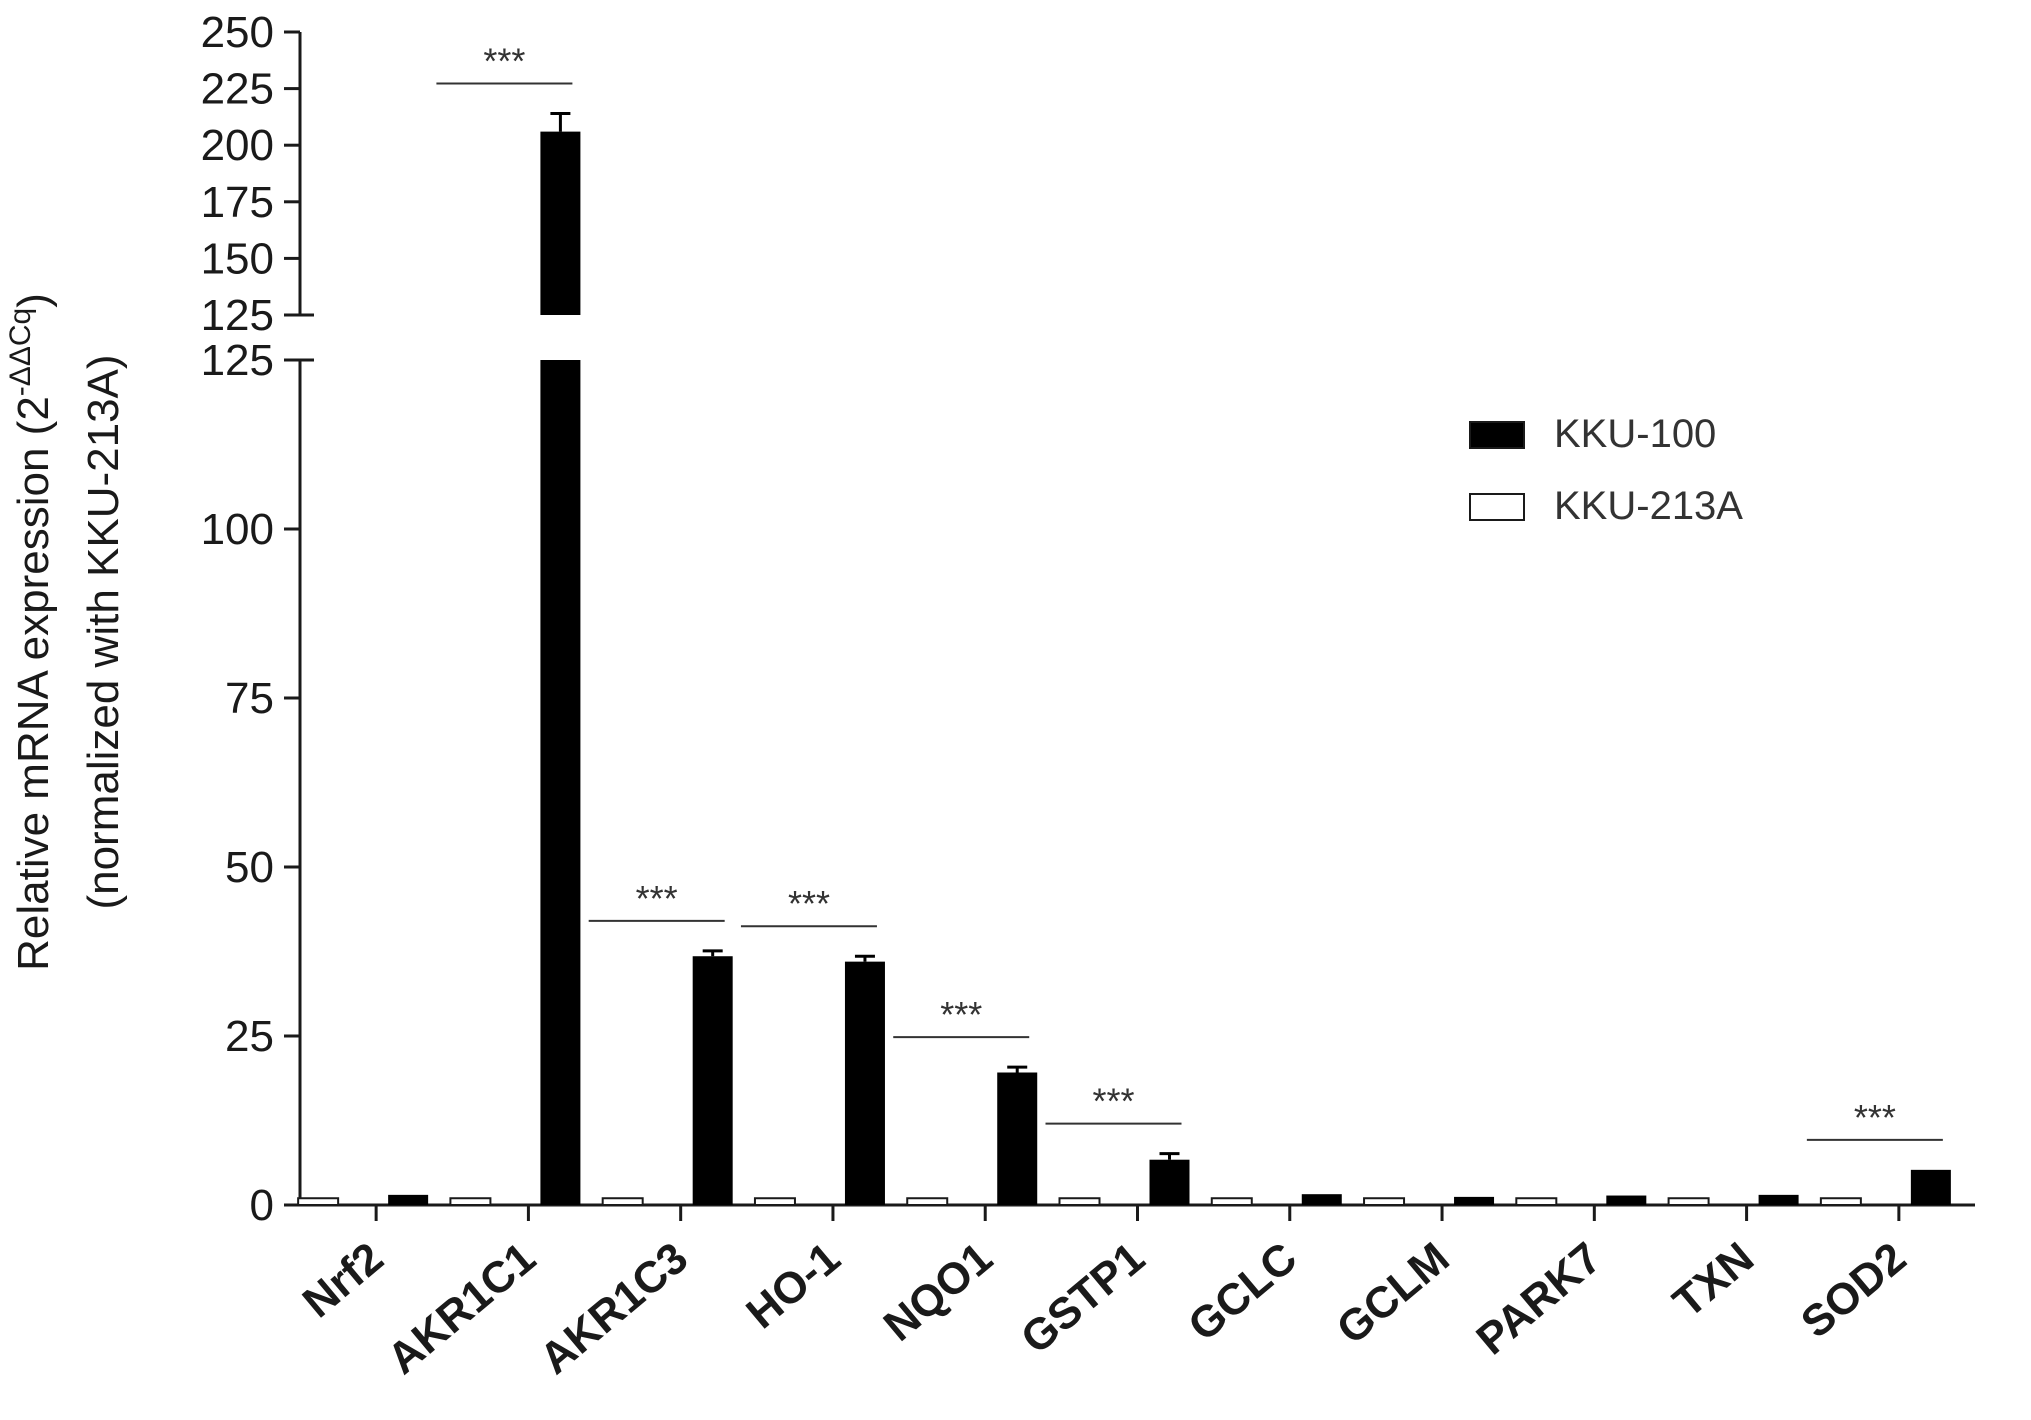 Image resolution: width=2031 pixels, height=1420 pixels. What do you see at coordinates (33, 300) in the screenshot?
I see `y-axis-title-close: )` at bounding box center [33, 300].